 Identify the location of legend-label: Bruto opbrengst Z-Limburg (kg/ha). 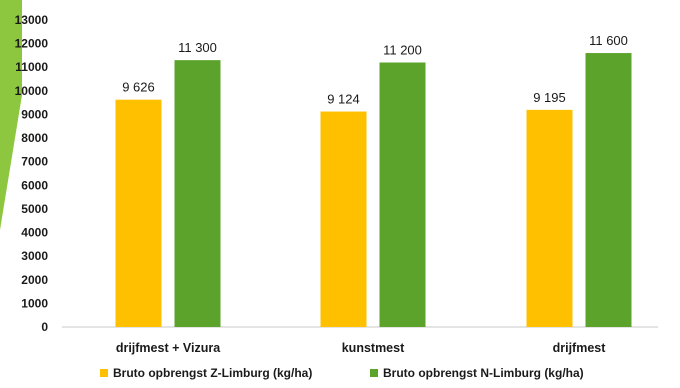
(212, 373).